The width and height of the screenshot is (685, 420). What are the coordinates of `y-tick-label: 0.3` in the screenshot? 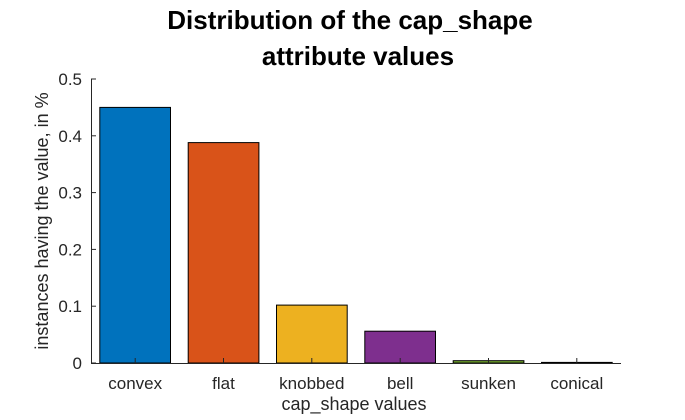 It's located at (70, 193).